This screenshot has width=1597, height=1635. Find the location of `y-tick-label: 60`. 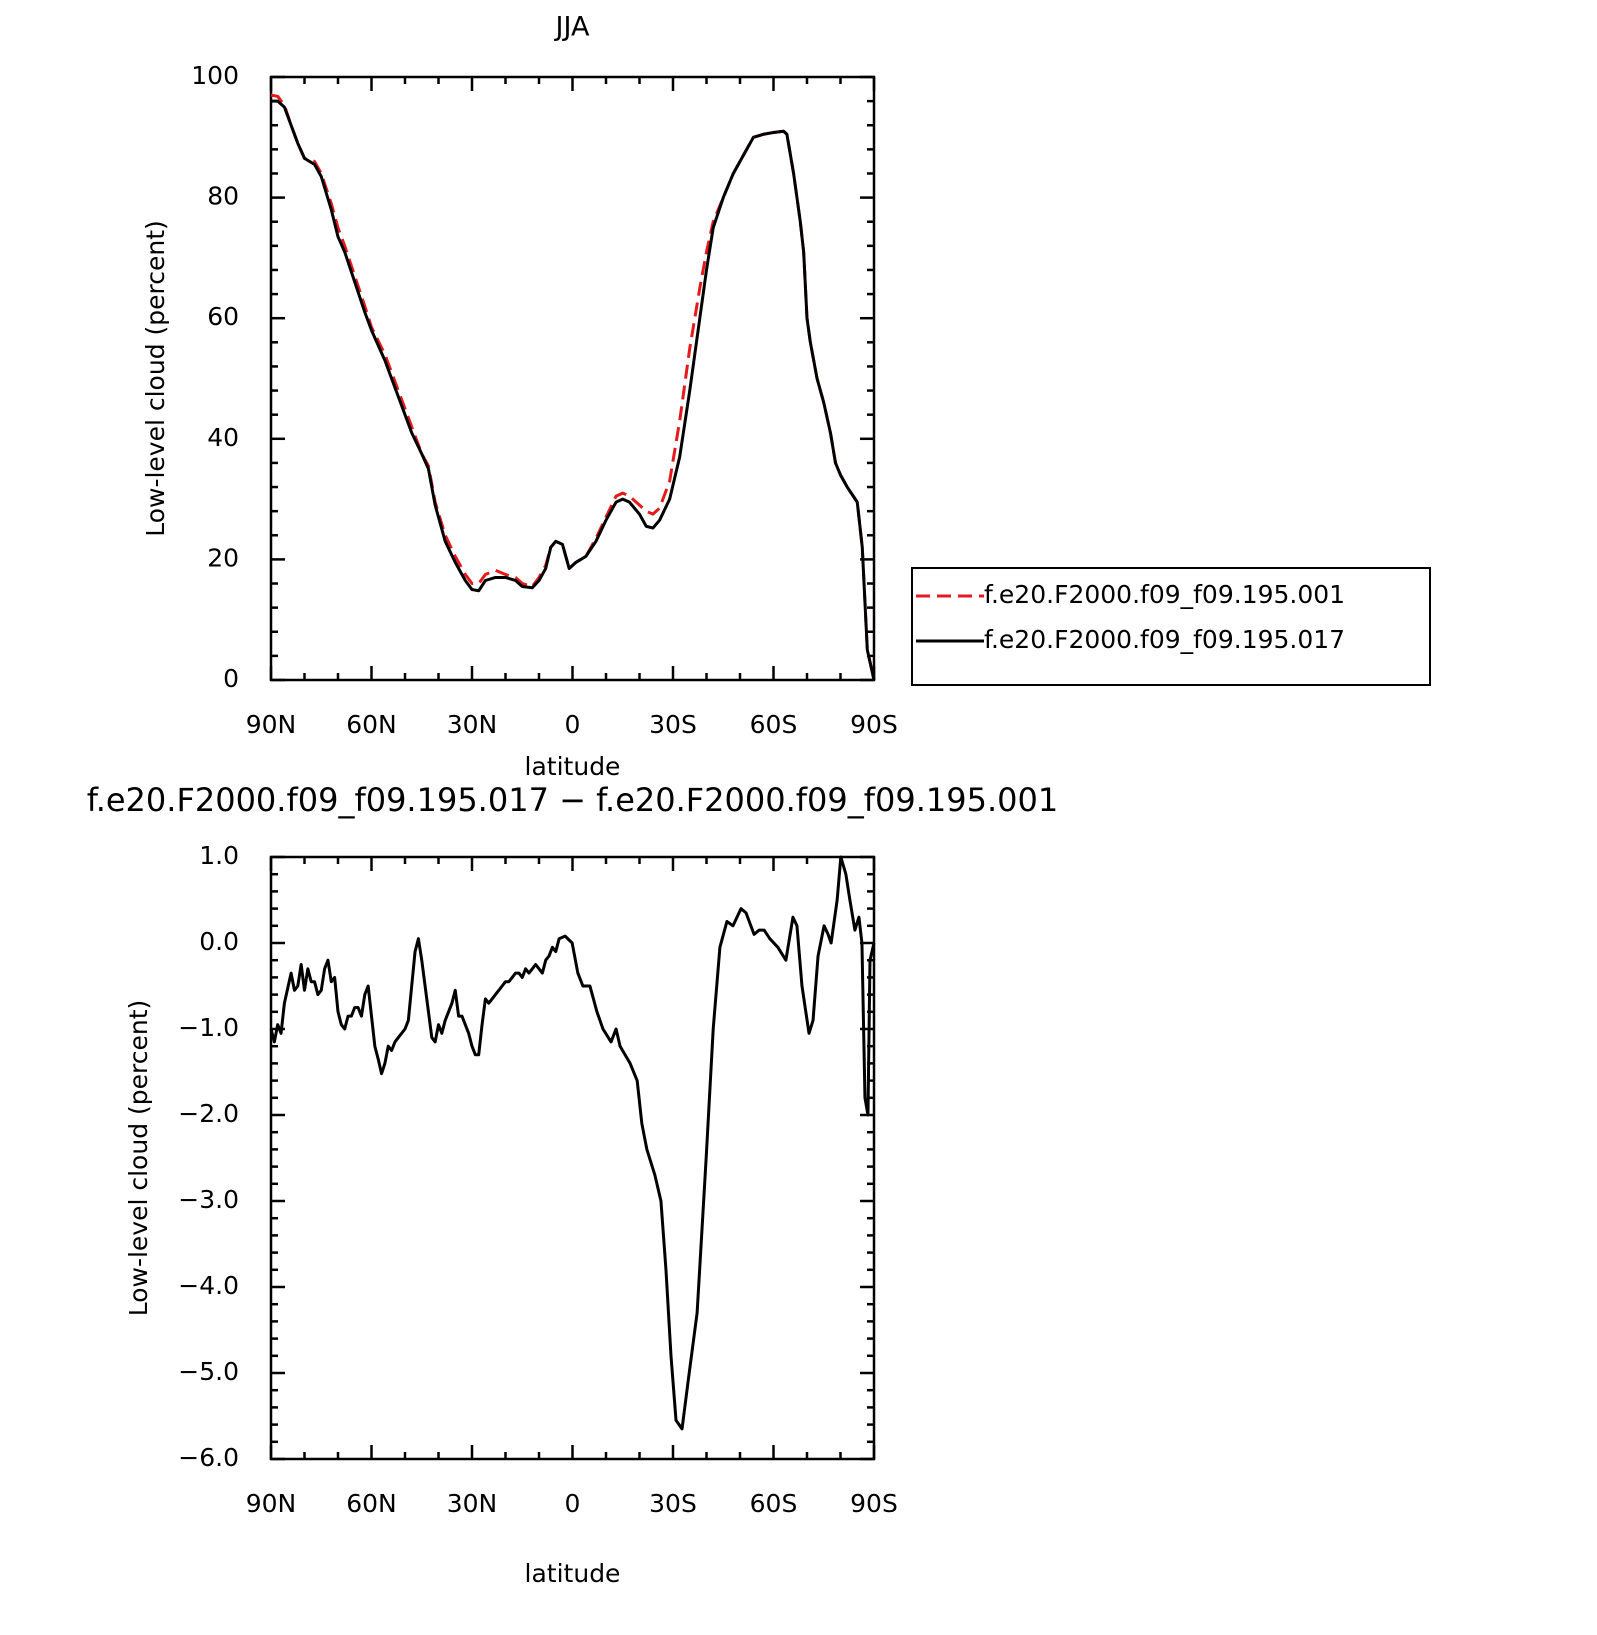

y-tick-label: 60 is located at coordinates (223, 316).